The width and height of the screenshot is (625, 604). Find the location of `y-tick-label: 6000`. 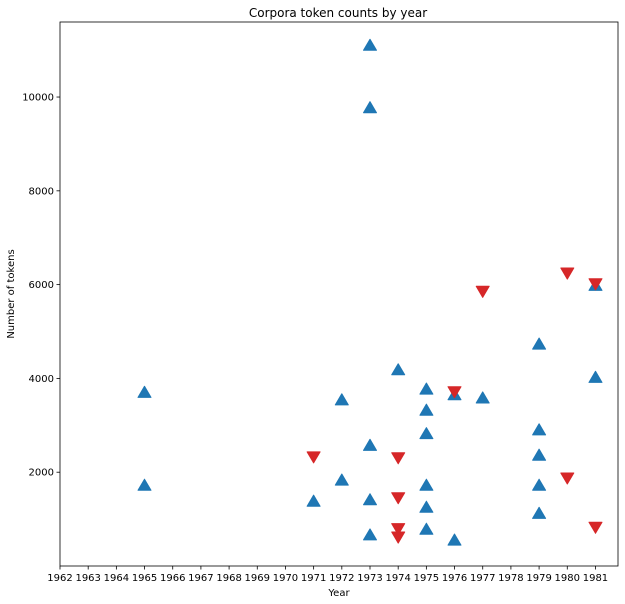

y-tick-label: 6000 is located at coordinates (41, 285).